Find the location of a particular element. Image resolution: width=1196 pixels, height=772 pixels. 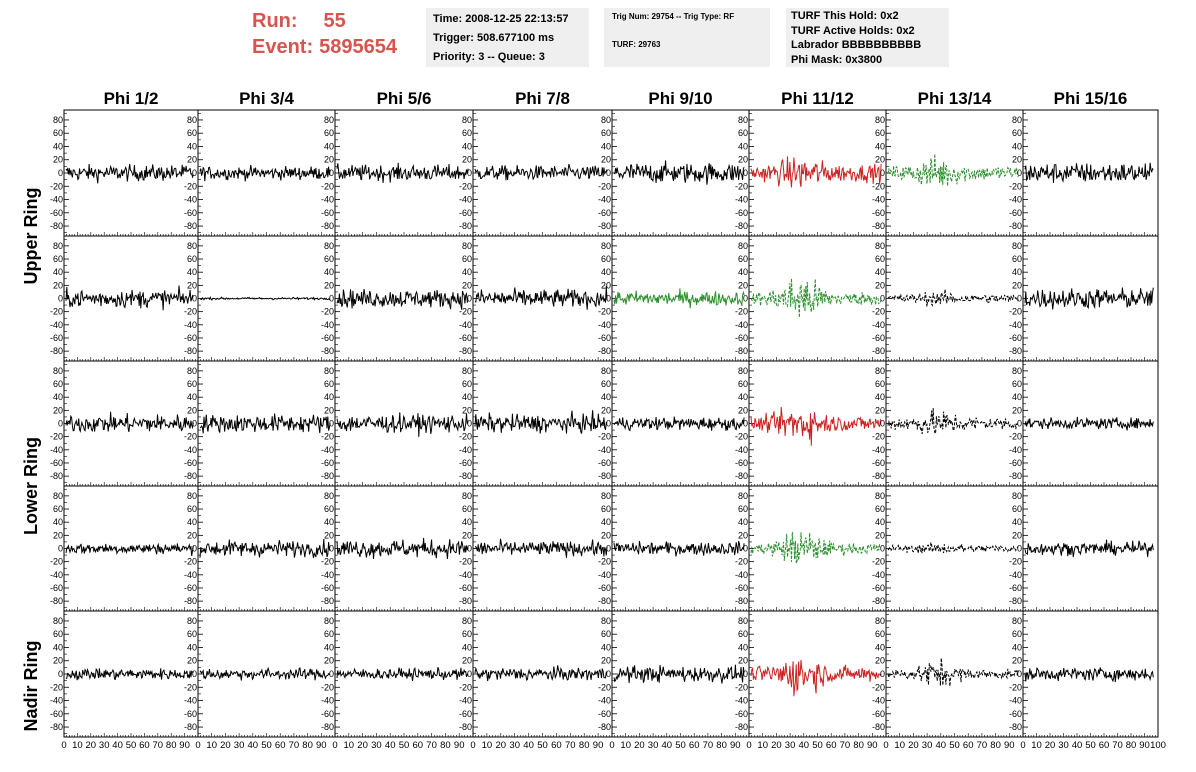

labrador-text: Labrador BBBBBBBBBB is located at coordinates (856, 45).